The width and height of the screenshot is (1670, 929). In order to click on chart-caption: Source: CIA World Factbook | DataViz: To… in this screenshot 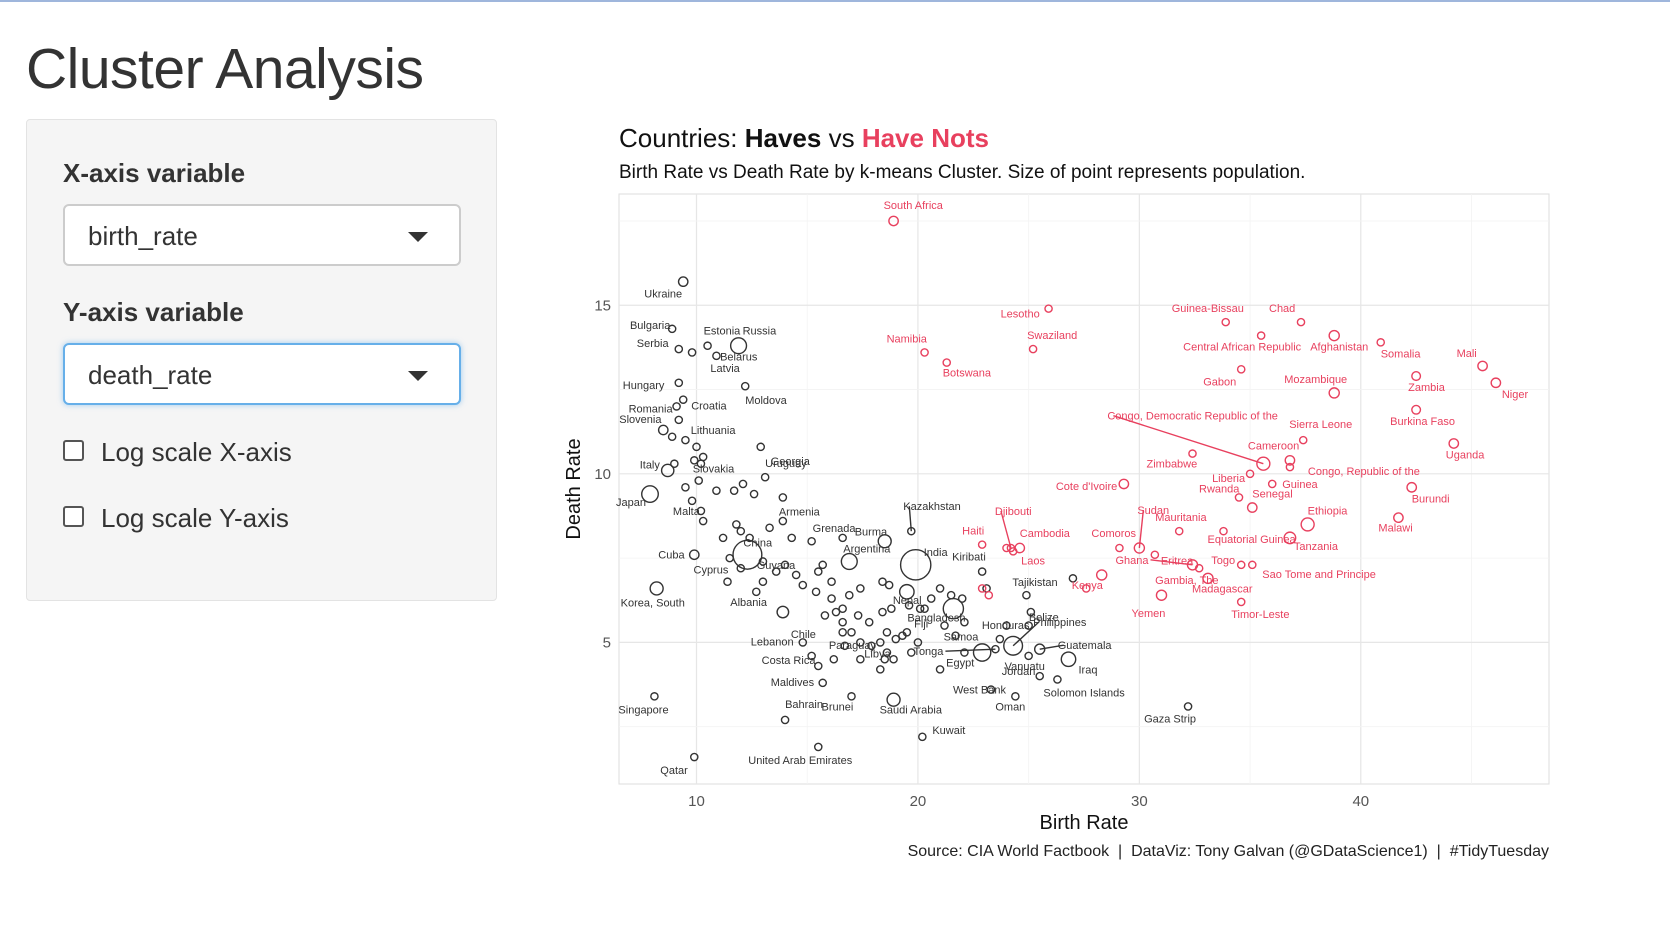, I will do `click(1228, 851)`.